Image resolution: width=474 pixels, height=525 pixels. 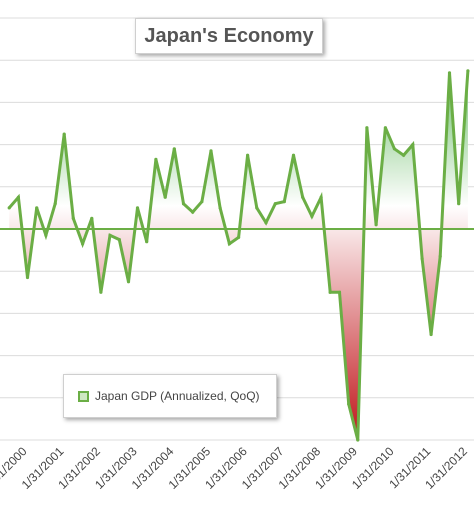 I want to click on legend-swatch-icon, so click(x=83, y=396).